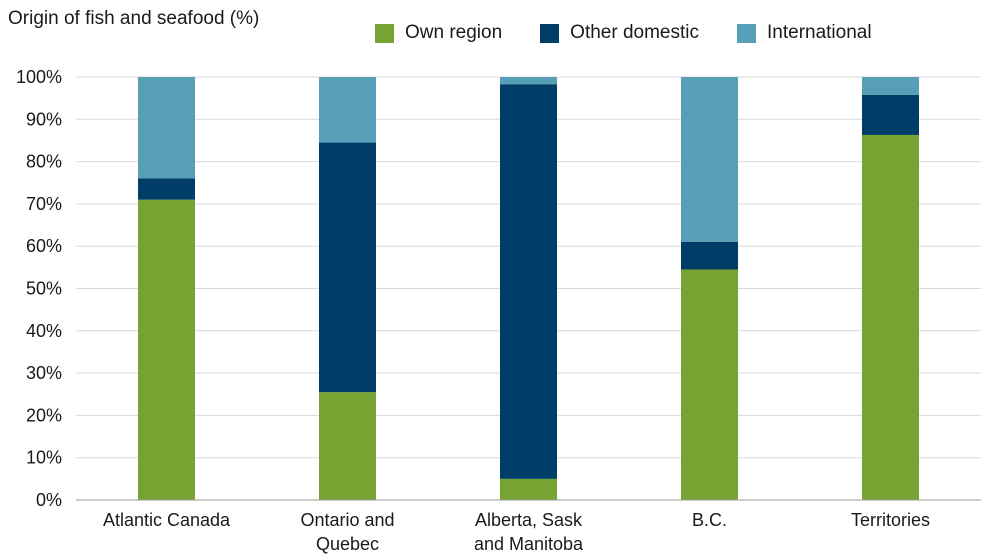 The height and width of the screenshot is (558, 992). What do you see at coordinates (44, 458) in the screenshot?
I see `y-tick-label: 10%` at bounding box center [44, 458].